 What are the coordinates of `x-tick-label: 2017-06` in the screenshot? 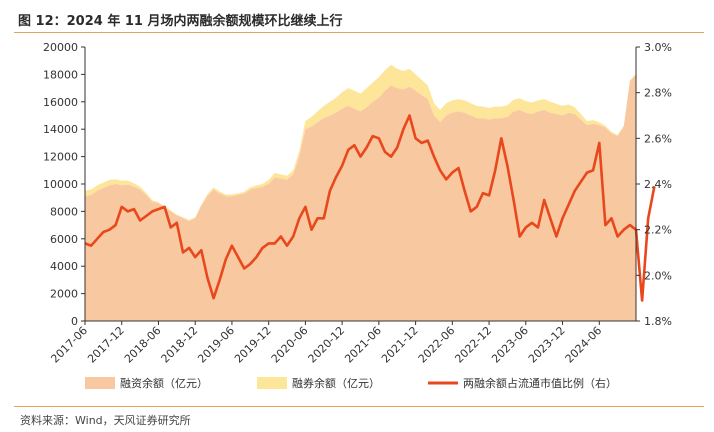 It's located at (69, 345).